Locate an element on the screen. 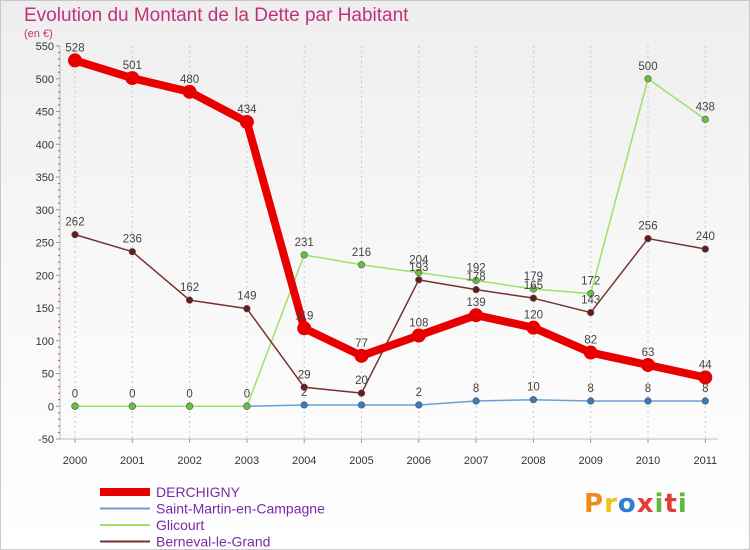 This screenshot has width=750, height=550. data-label: 82 is located at coordinates (590, 341).